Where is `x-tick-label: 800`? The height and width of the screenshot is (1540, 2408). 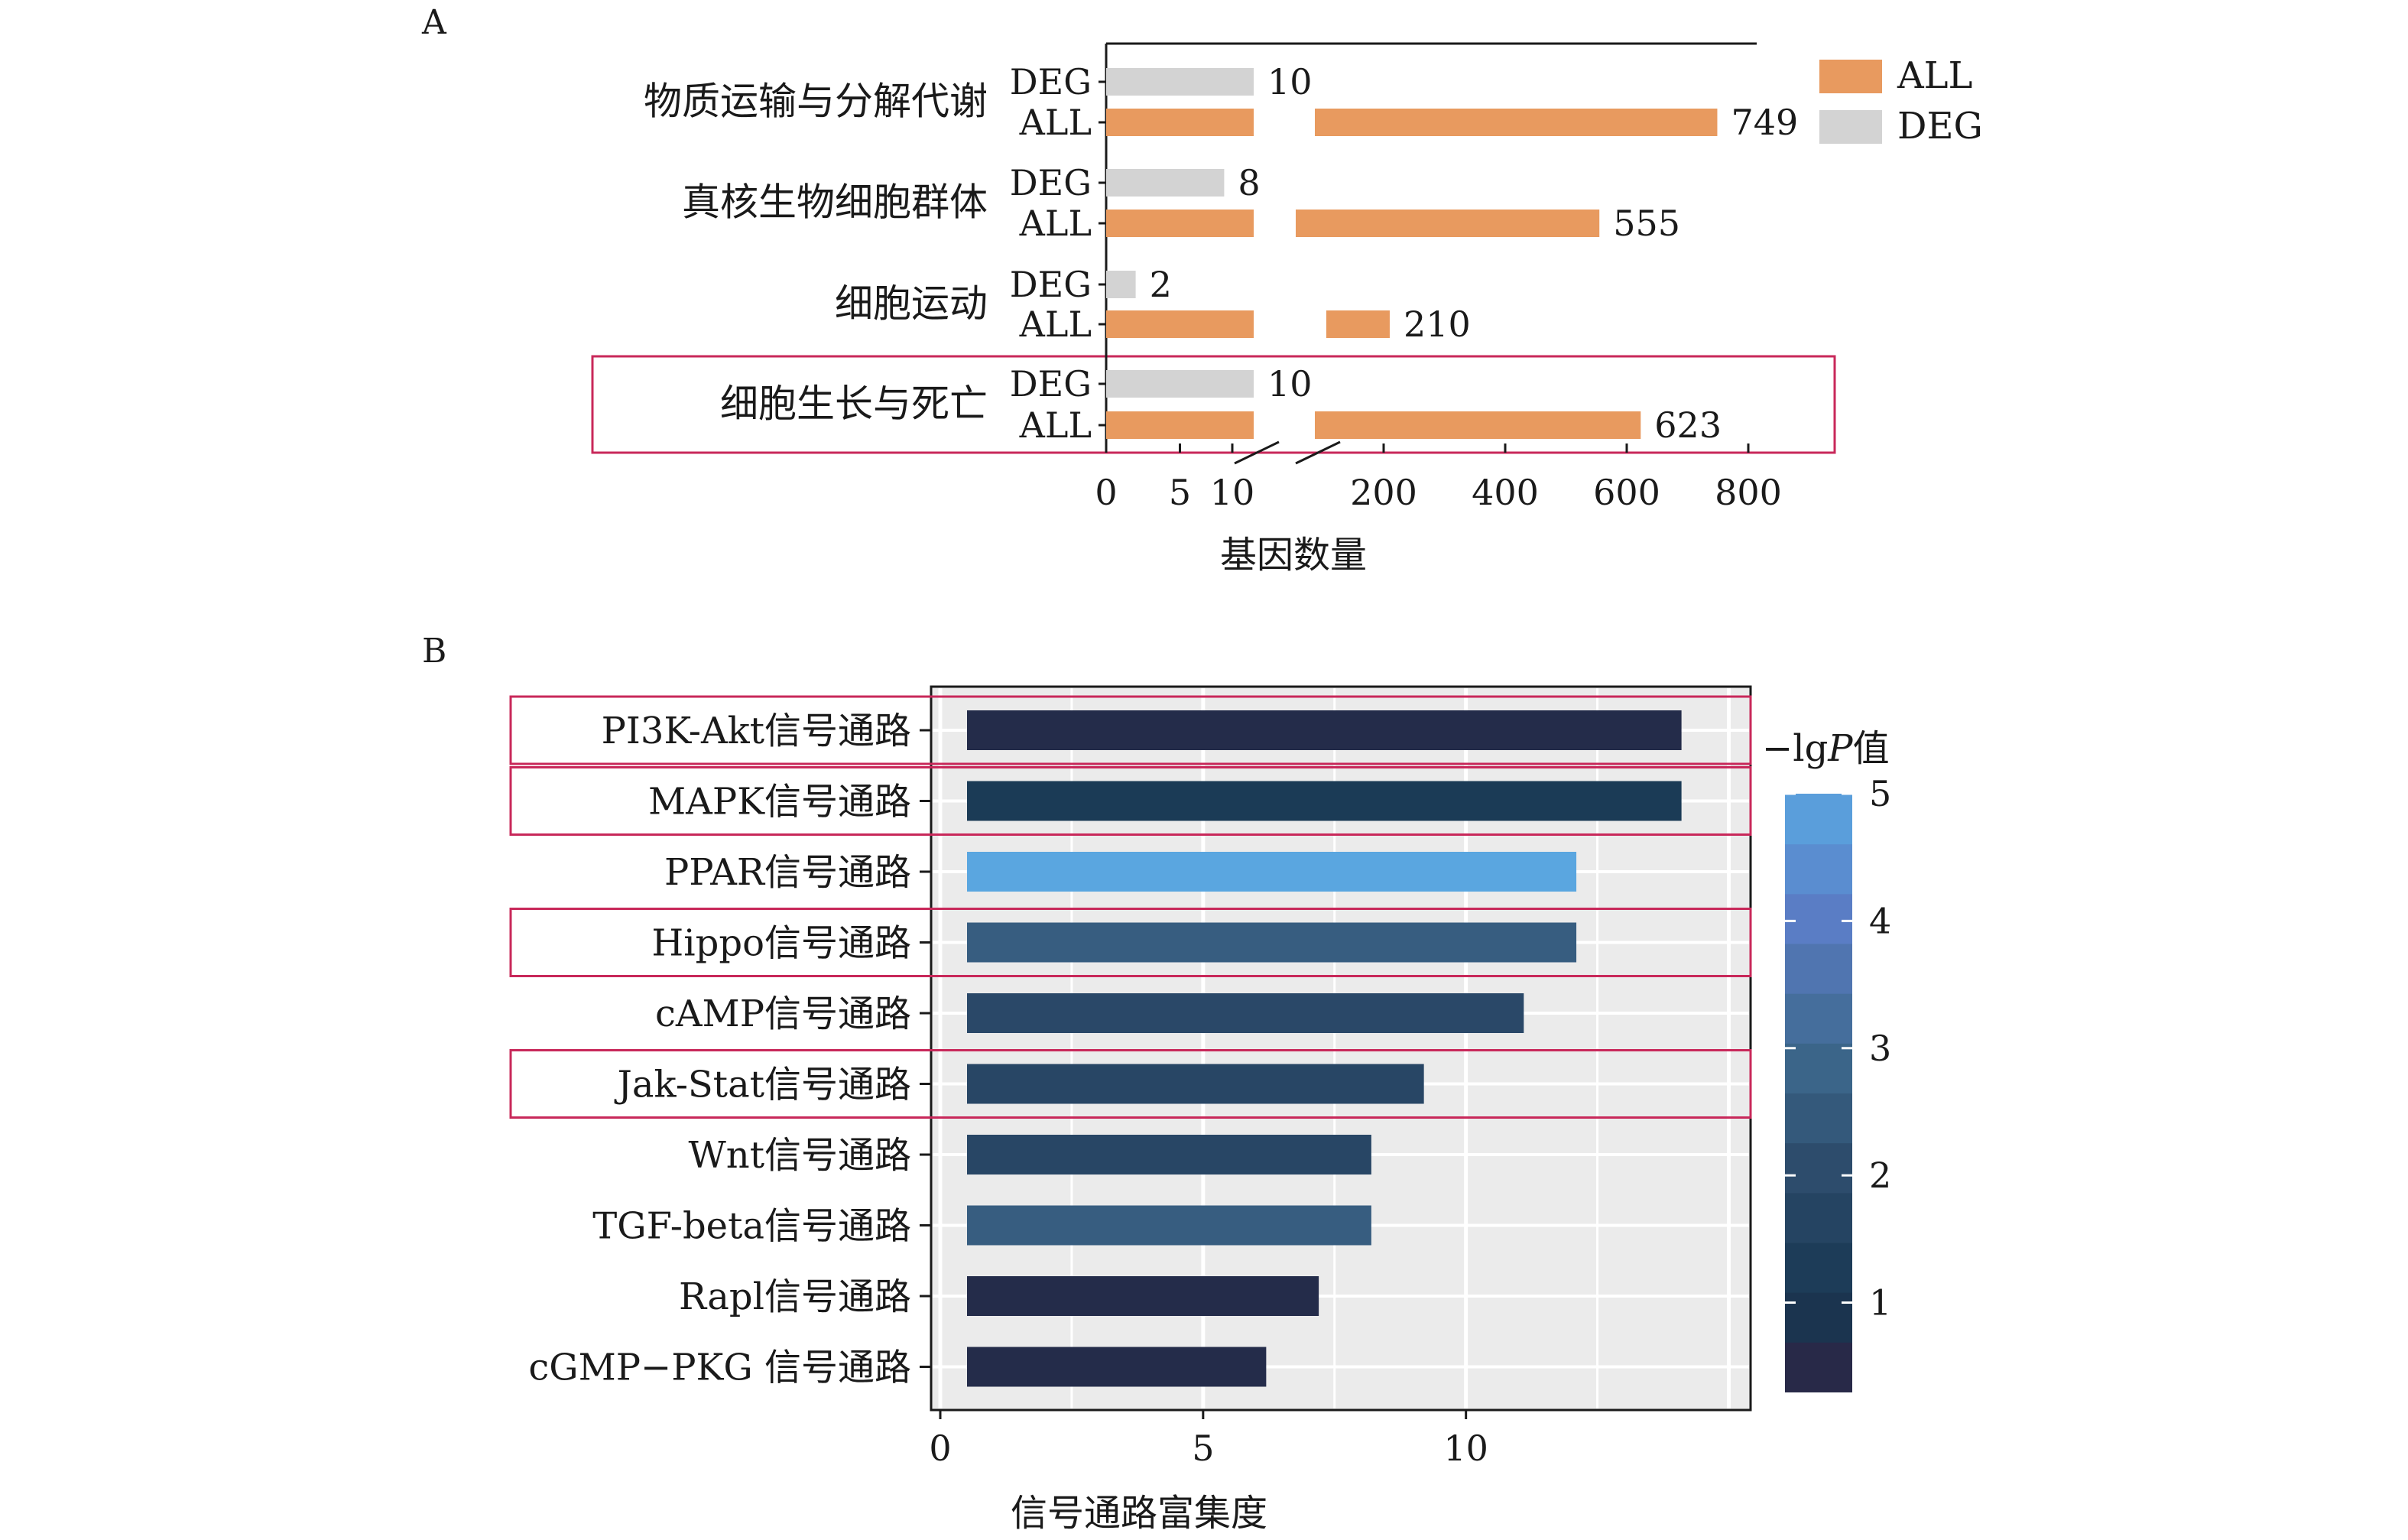 x-tick-label: 800 is located at coordinates (1748, 492).